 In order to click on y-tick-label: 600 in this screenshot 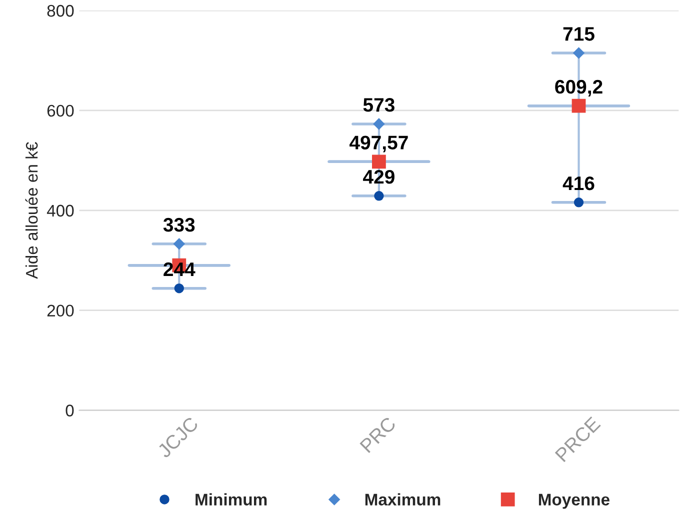, I will do `click(60, 110)`.